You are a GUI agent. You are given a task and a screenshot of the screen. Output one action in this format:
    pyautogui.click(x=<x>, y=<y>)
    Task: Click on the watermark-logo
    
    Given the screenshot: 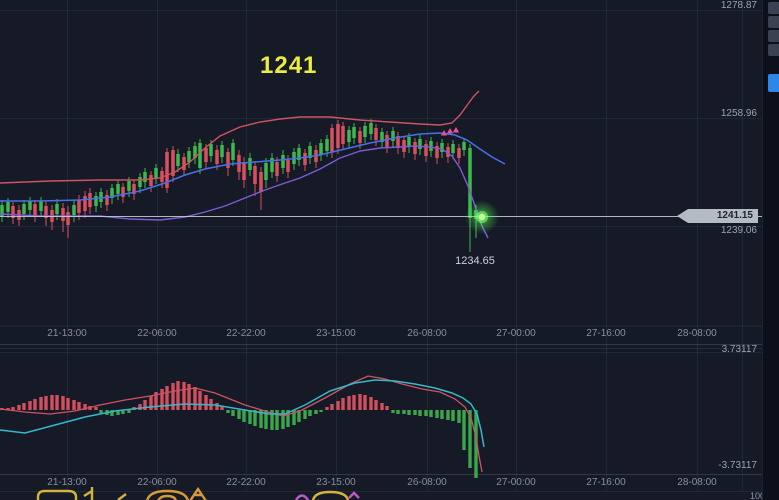 What is the action you would take?
    pyautogui.click(x=198, y=493)
    